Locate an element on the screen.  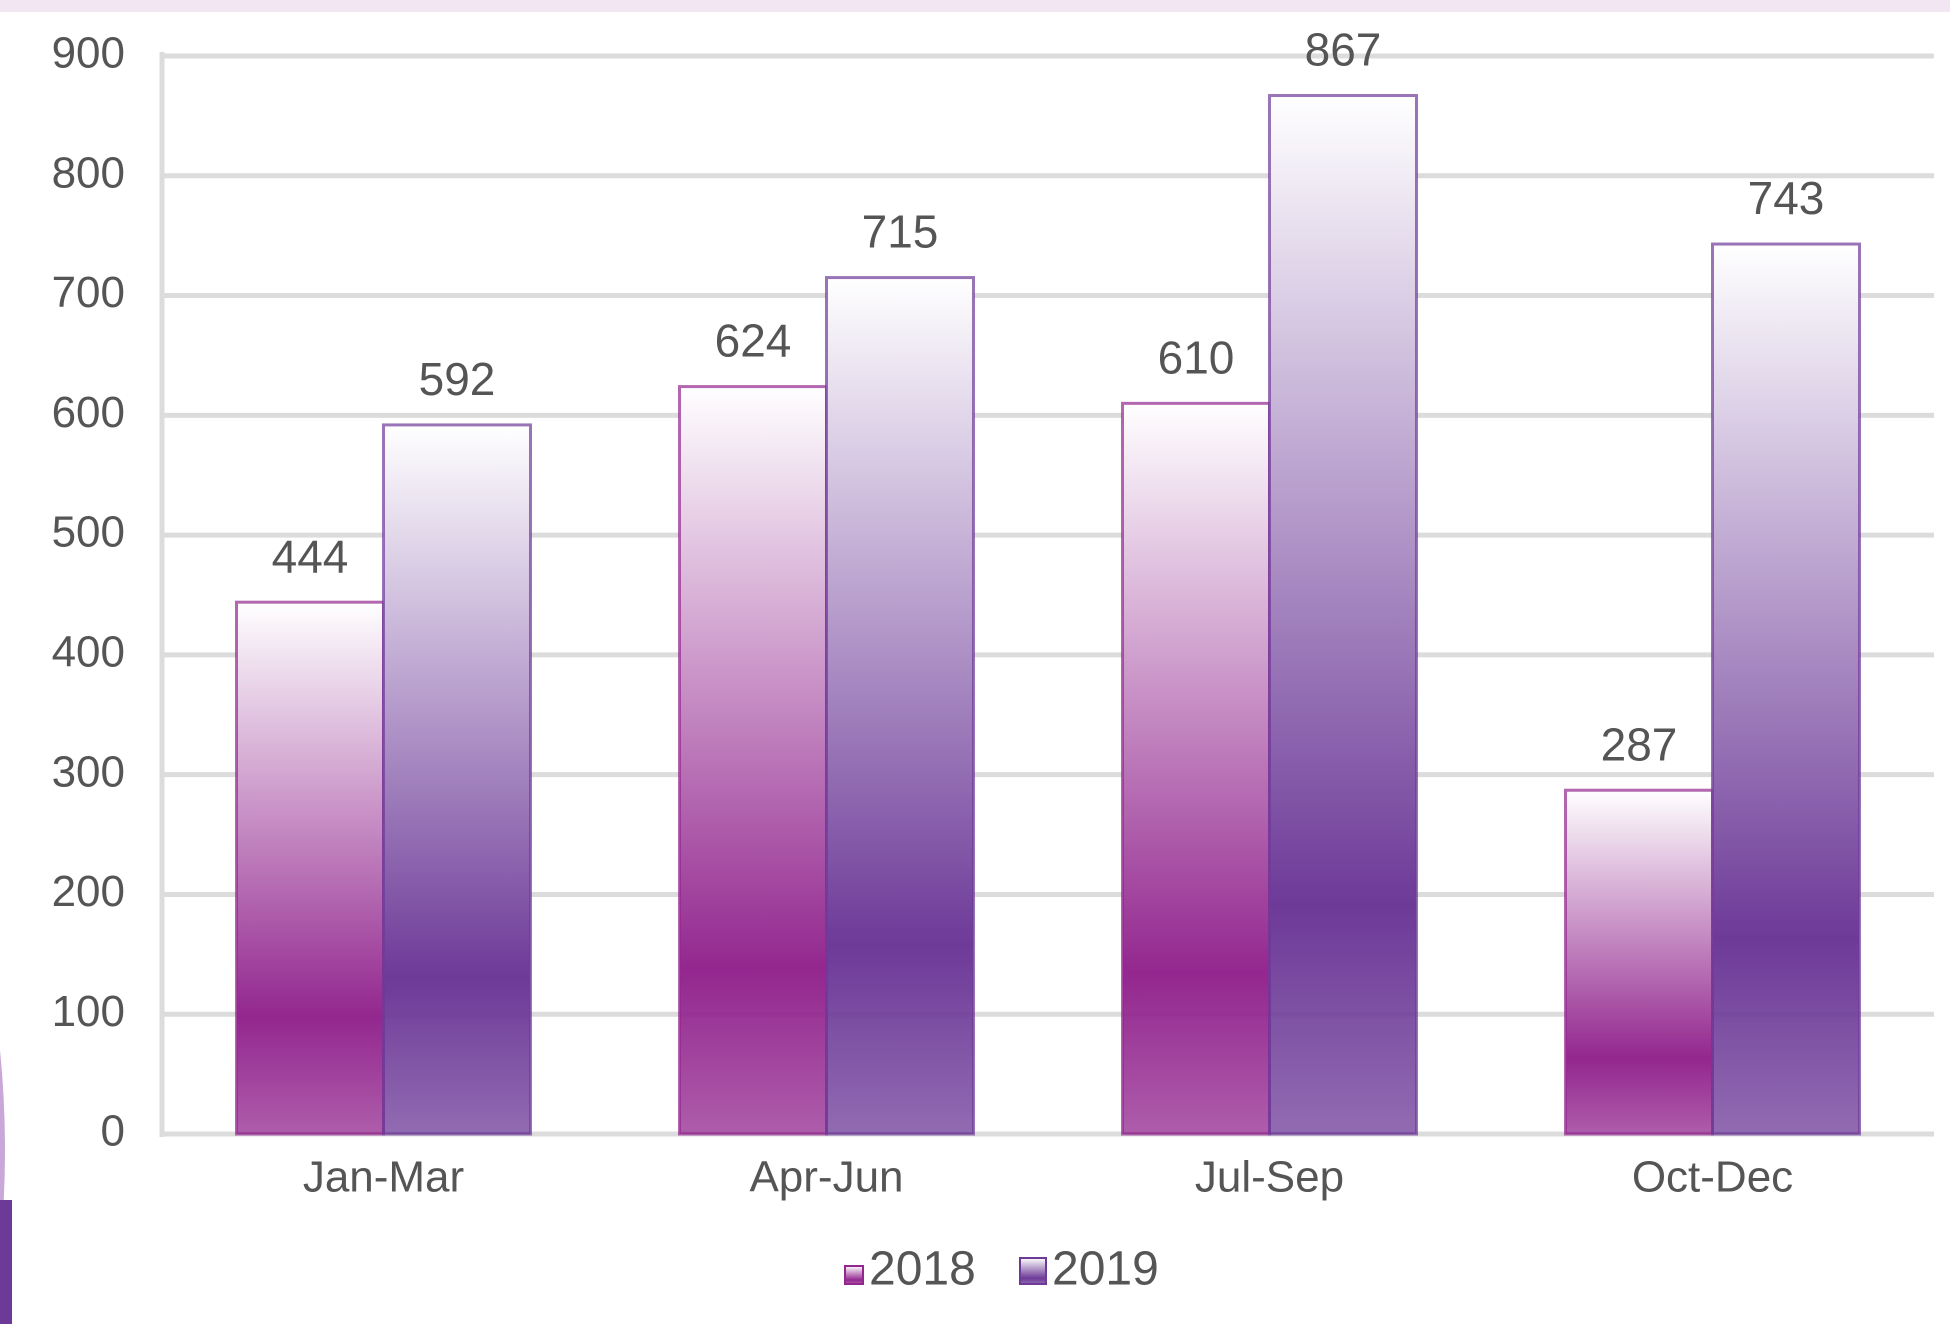
y-tick-label: 500 is located at coordinates (88, 532).